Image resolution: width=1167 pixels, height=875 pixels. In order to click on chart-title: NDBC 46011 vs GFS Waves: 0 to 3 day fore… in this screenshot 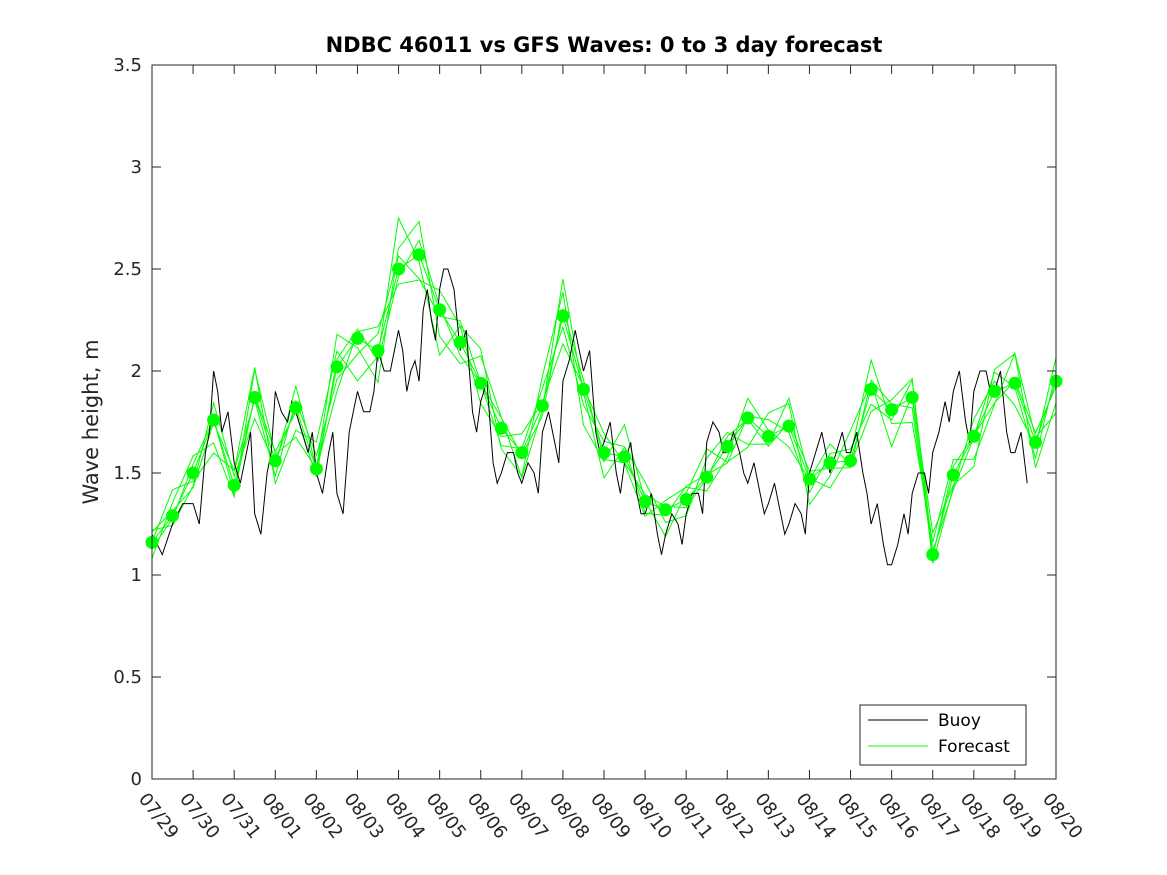, I will do `click(604, 45)`.